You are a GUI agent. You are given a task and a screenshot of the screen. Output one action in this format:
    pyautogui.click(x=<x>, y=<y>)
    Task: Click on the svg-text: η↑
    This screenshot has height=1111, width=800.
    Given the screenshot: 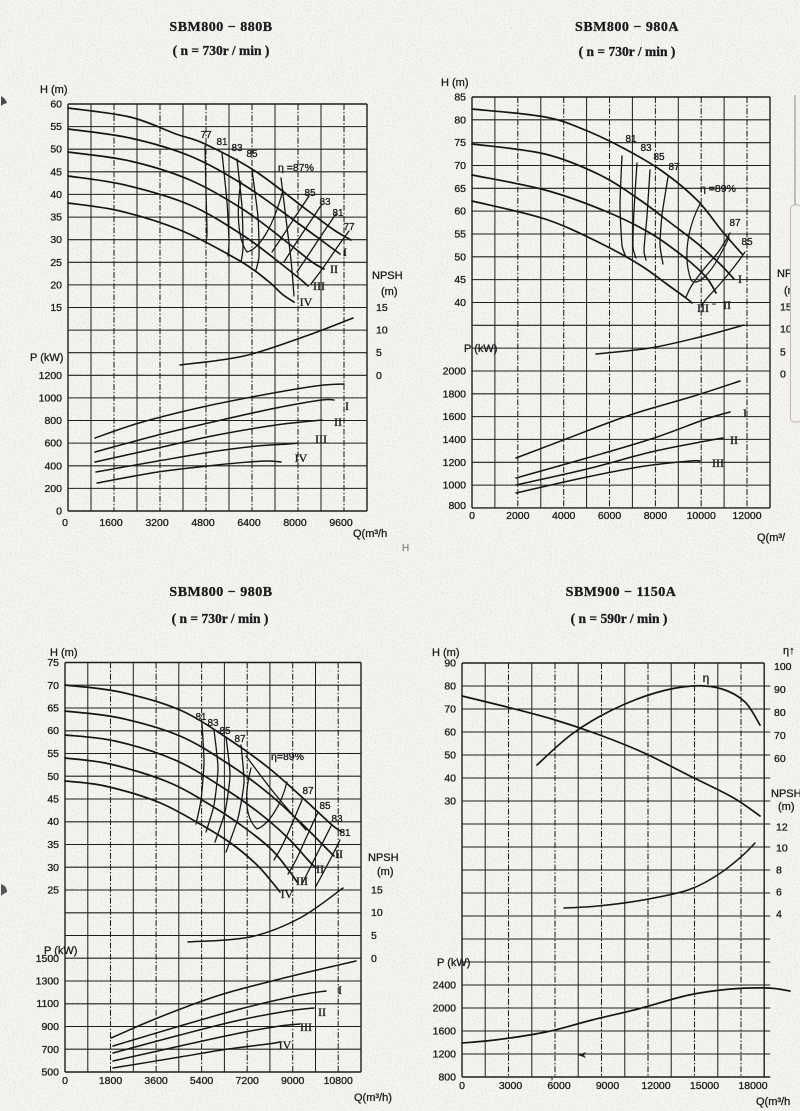 What is the action you would take?
    pyautogui.click(x=789, y=651)
    